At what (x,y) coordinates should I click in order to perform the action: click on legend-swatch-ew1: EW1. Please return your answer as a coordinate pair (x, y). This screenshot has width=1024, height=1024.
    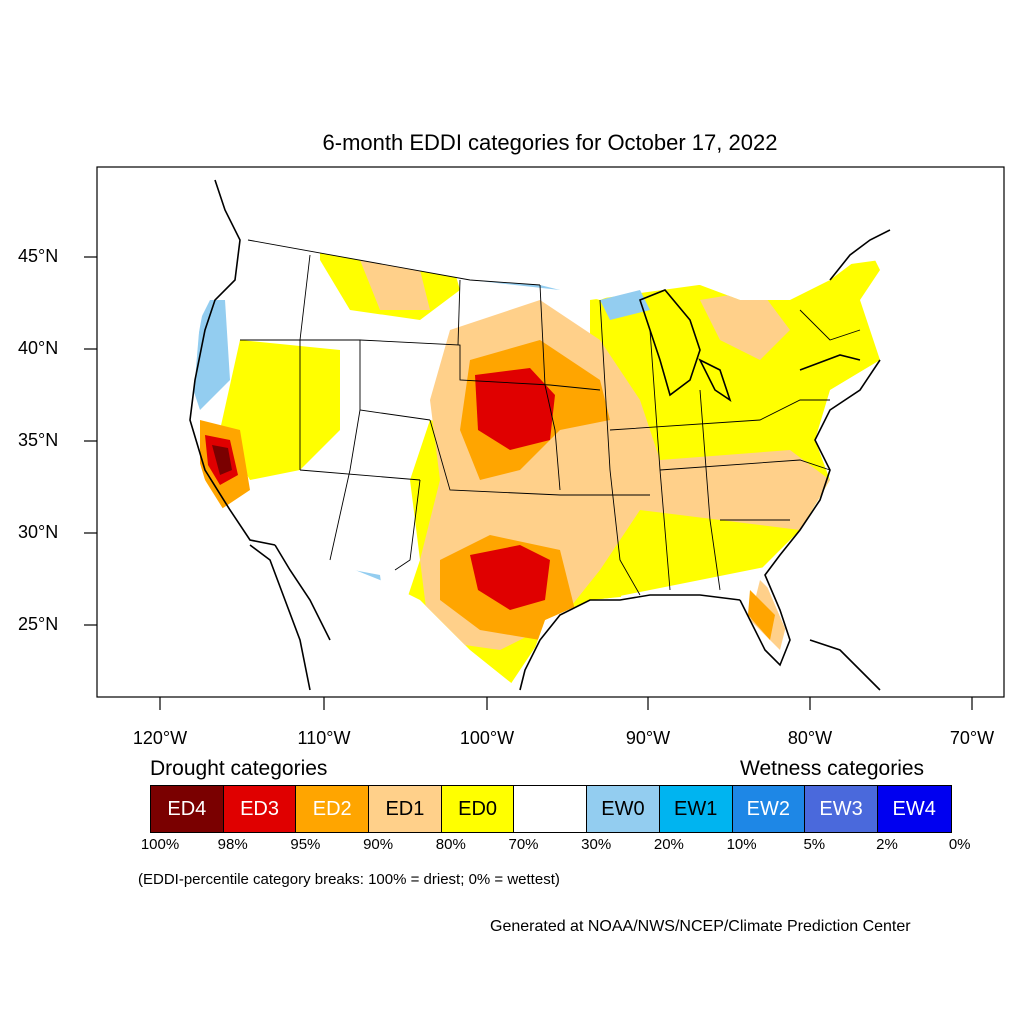
    Looking at the image, I should click on (696, 809).